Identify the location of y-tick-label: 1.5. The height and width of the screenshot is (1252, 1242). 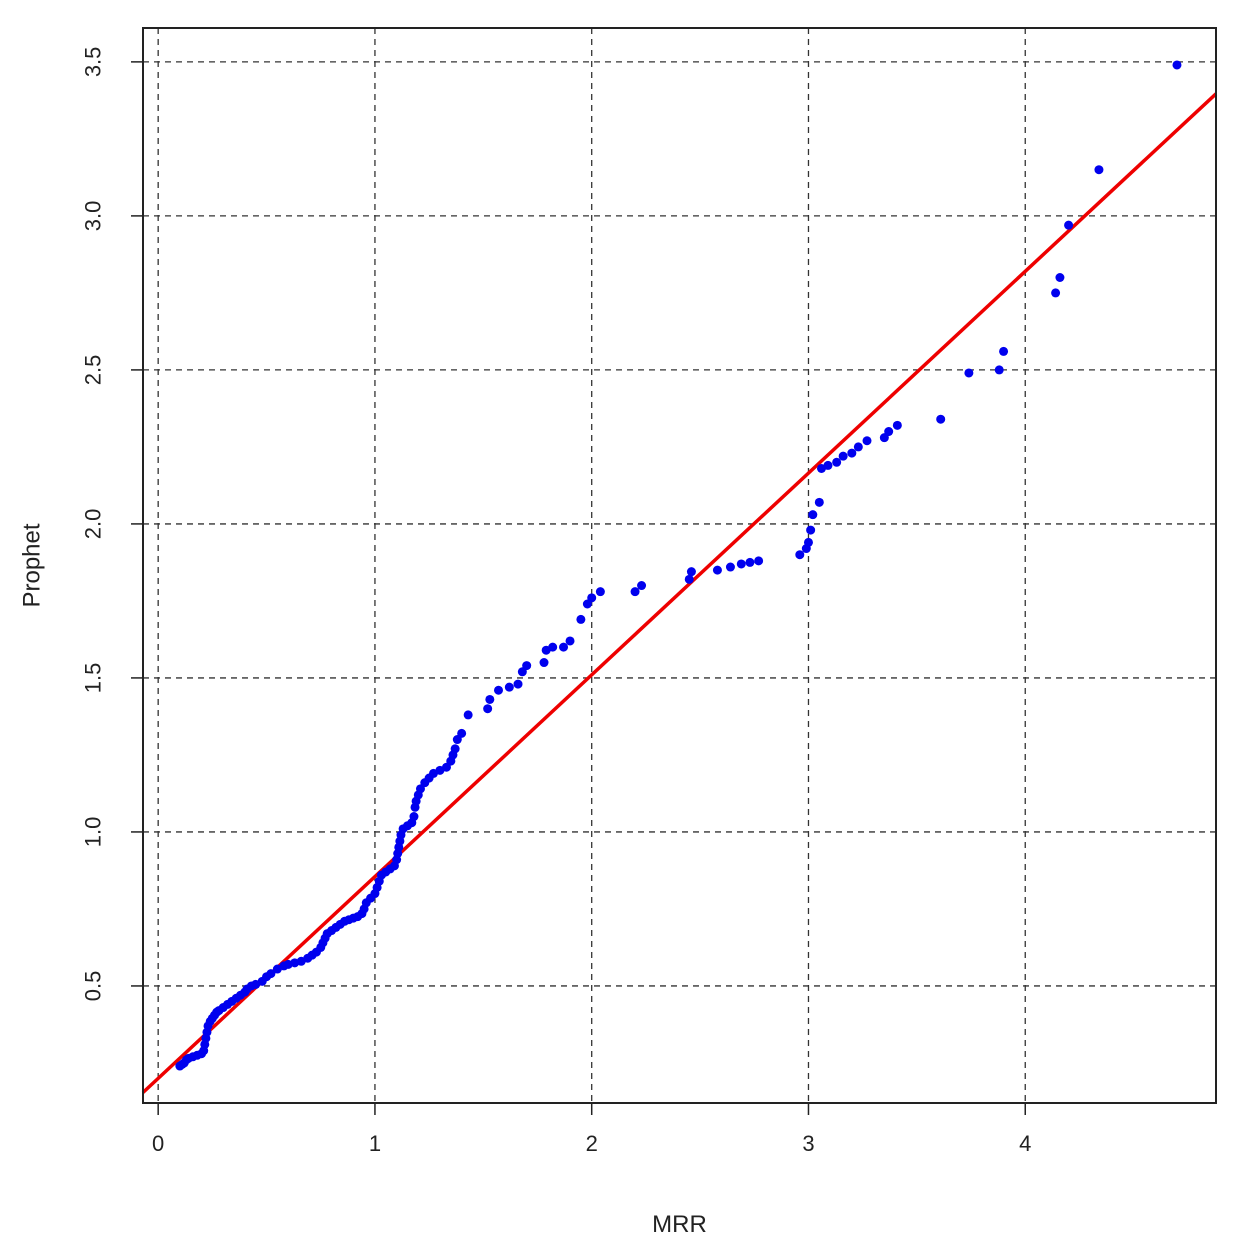
(93, 678).